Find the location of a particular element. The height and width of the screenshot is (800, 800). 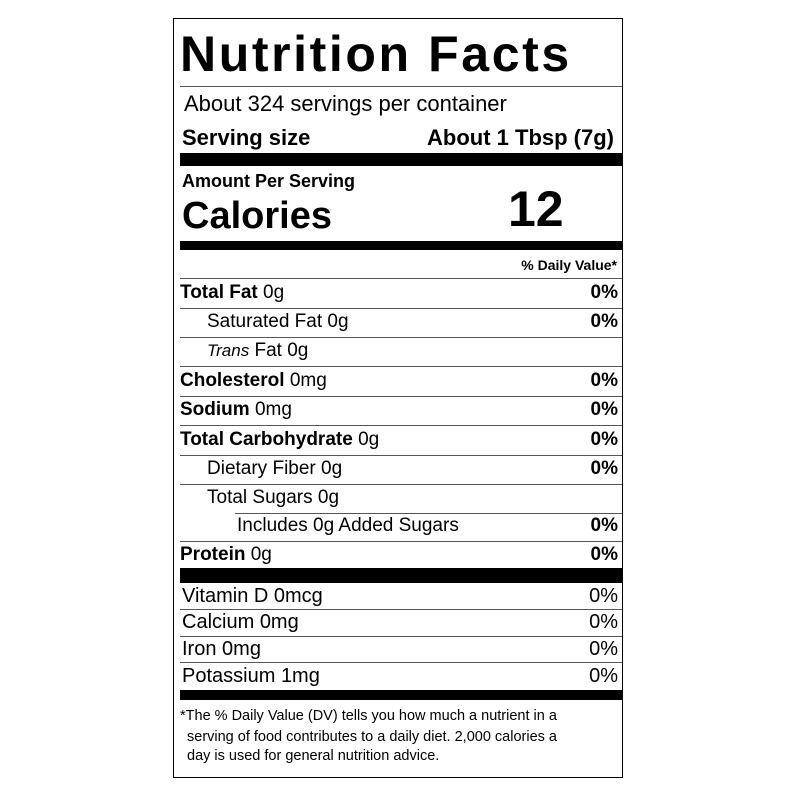

vitamin-row: Potassium 1mg 0% is located at coordinates (400, 676).